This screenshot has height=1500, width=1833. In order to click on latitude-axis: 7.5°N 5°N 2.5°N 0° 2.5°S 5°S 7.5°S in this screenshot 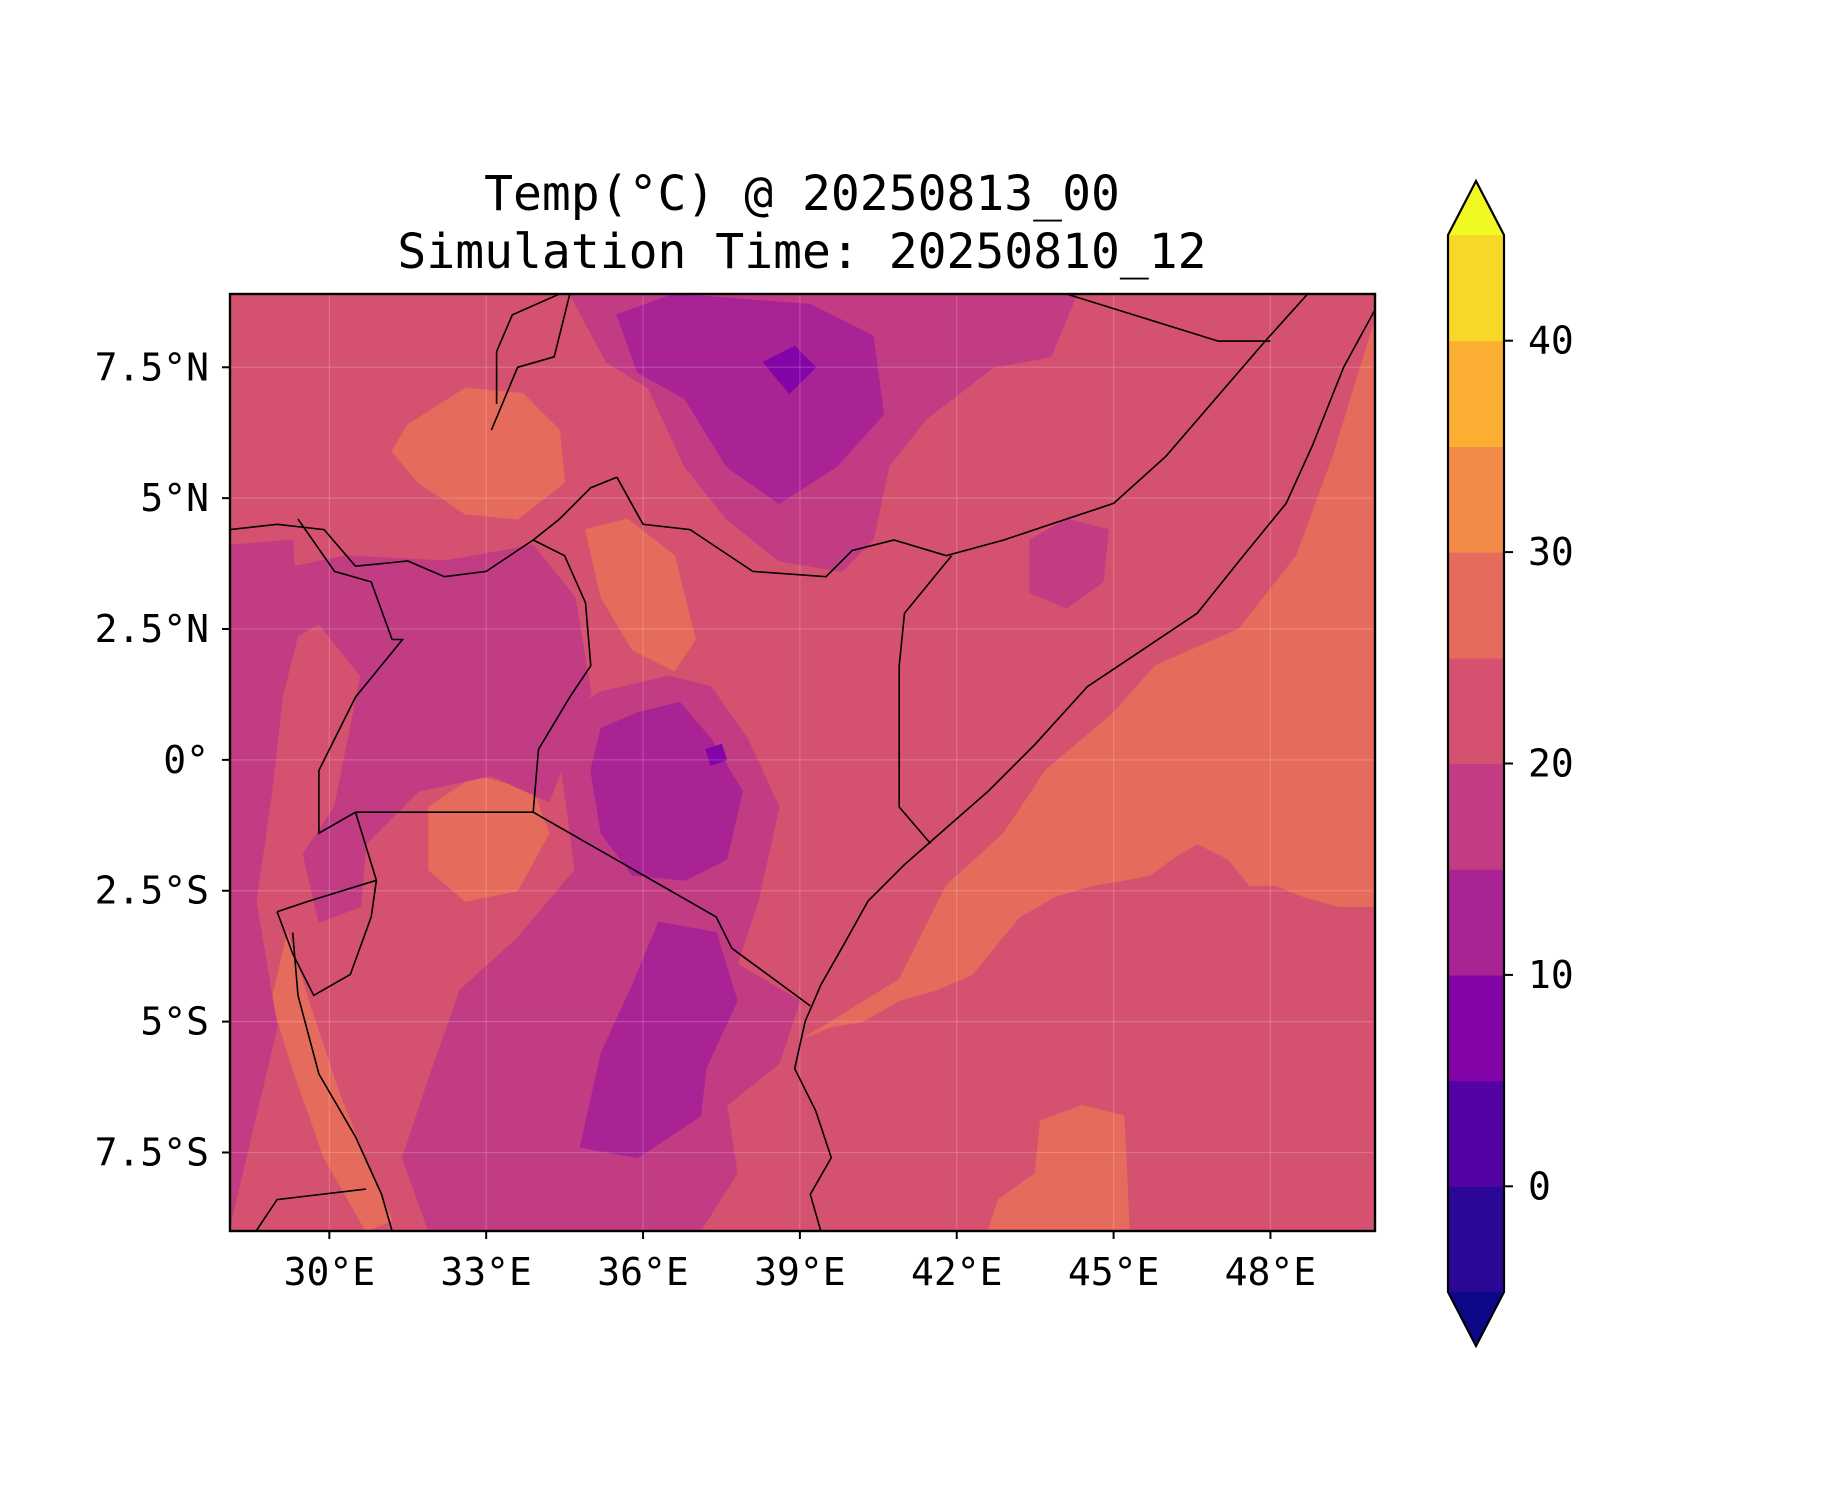, I will do `click(162, 759)`.